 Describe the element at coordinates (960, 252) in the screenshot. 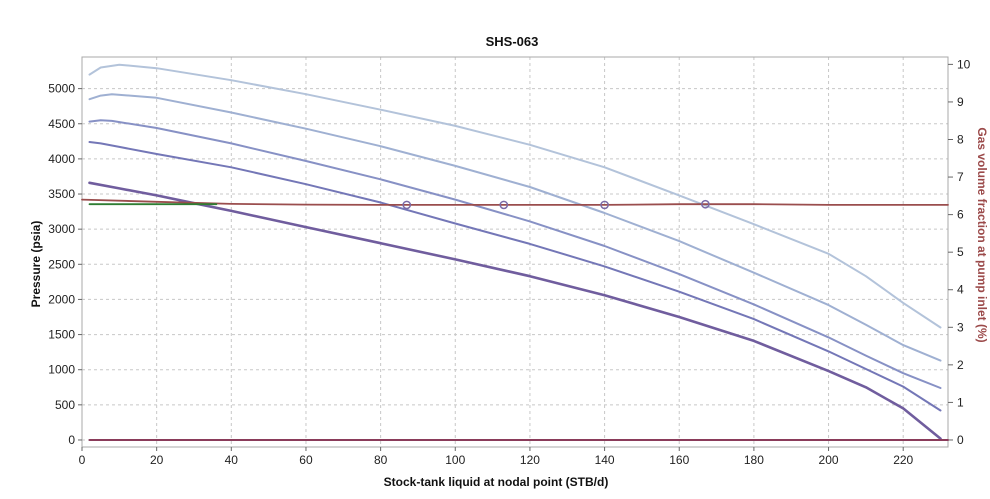

I see `y2-tick-label: 5` at that location.